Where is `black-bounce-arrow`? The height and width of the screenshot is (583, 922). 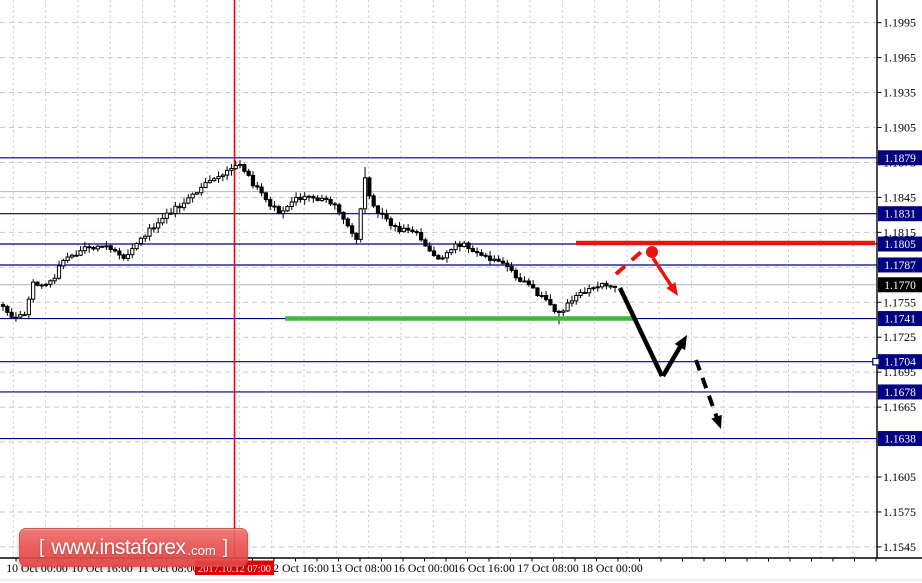
black-bounce-arrow is located at coordinates (672, 361).